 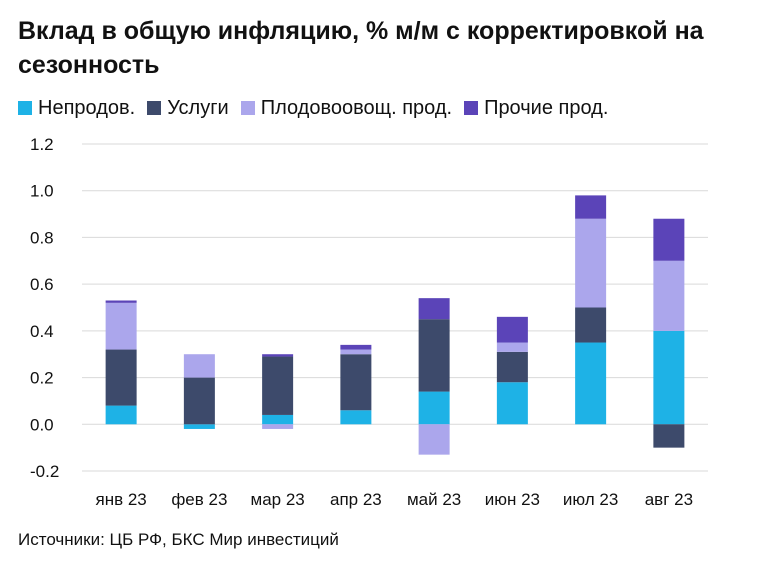 I want to click on y-tick-label: 0.4, so click(x=42, y=331).